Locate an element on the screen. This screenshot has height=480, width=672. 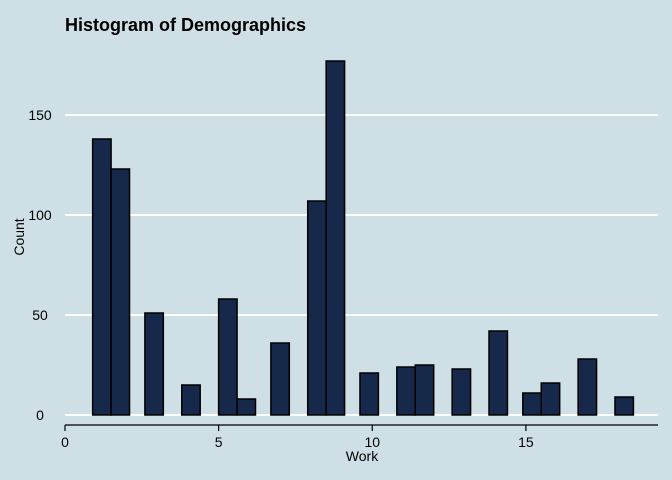
y-tick-label: 0 is located at coordinates (40, 415).